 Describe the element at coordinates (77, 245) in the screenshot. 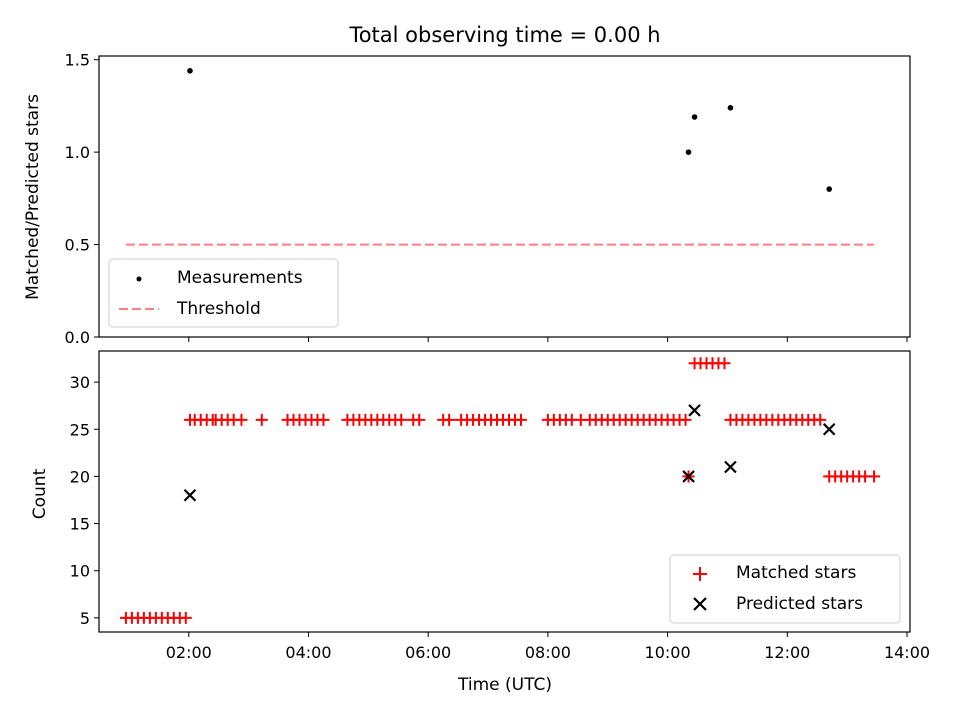

I see `top-y-tick-label: 0.5` at that location.